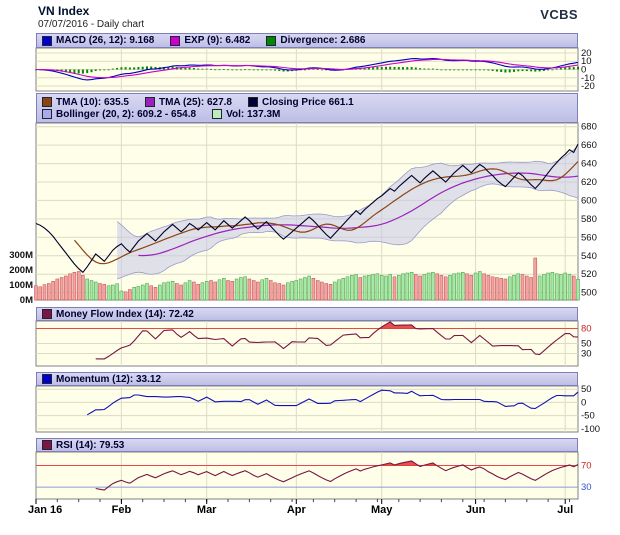 Image resolution: width=620 pixels, height=535 pixels. I want to click on svg-text: -20, so click(588, 86).